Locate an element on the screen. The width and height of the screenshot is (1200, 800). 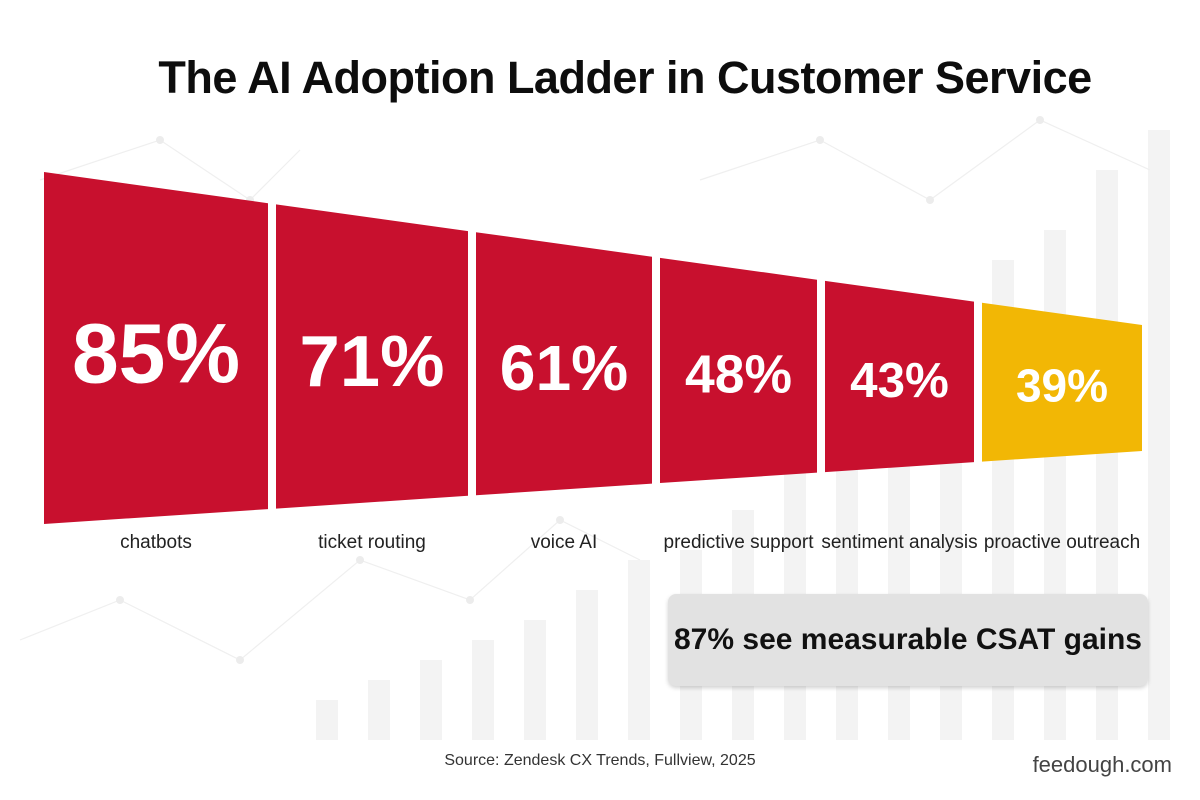
category-label: proactive outreach is located at coordinates (1062, 542).